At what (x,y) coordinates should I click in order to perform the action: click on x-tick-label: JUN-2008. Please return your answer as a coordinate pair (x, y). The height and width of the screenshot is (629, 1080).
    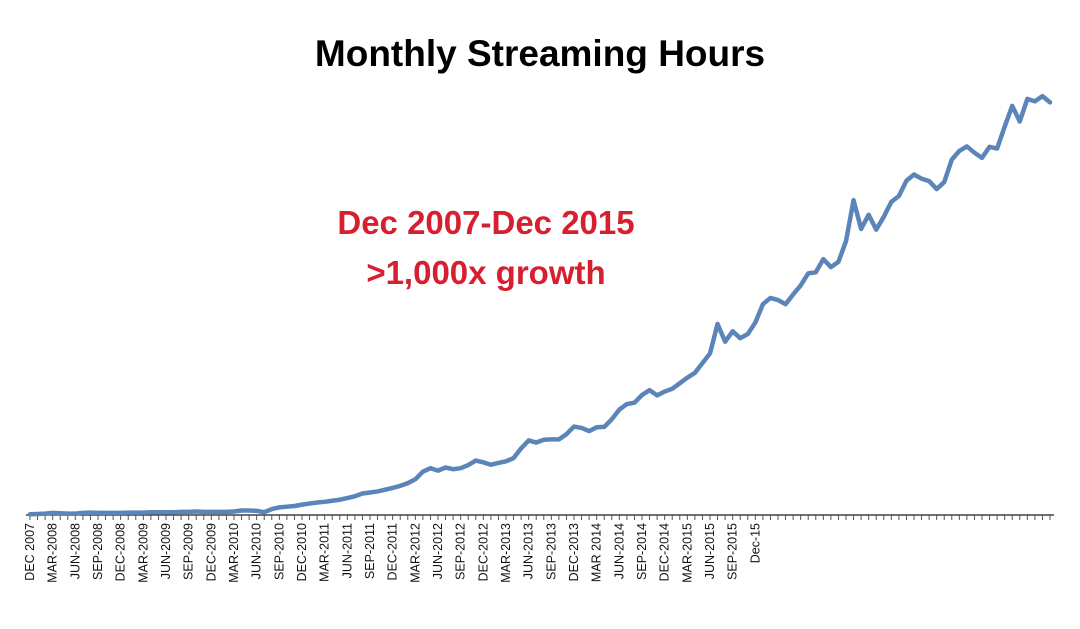
    Looking at the image, I should click on (75, 551).